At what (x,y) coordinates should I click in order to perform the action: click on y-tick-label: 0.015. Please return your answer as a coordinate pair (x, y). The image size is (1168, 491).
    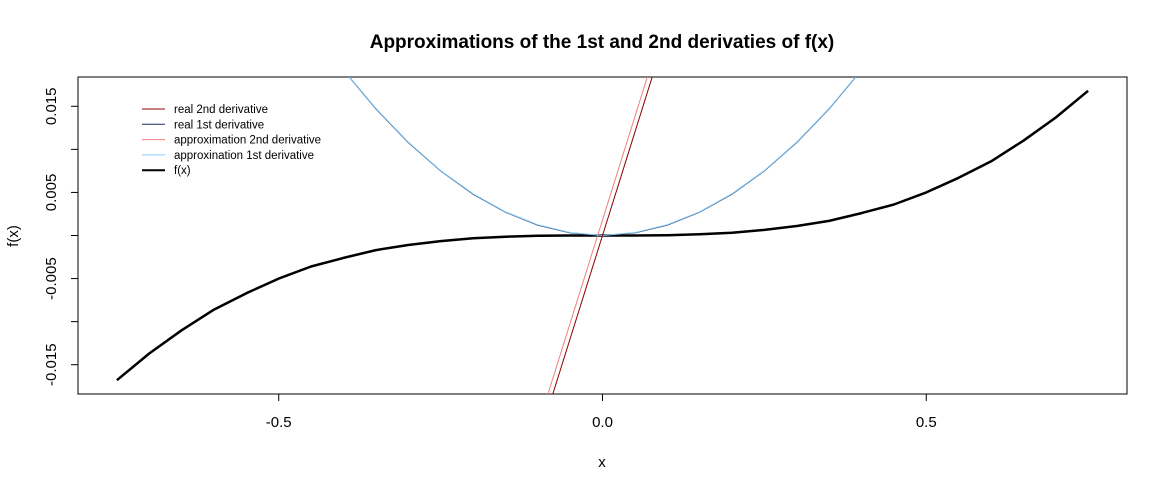
    Looking at the image, I should click on (51, 107).